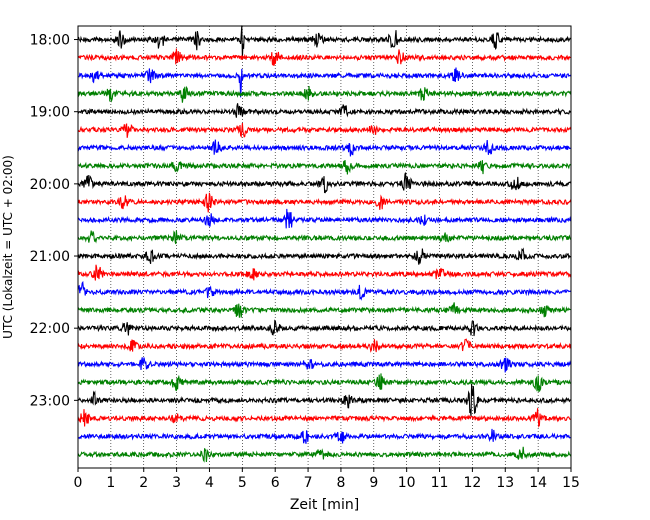 The height and width of the screenshot is (520, 650). I want to click on x-tick-label: 10, so click(407, 483).